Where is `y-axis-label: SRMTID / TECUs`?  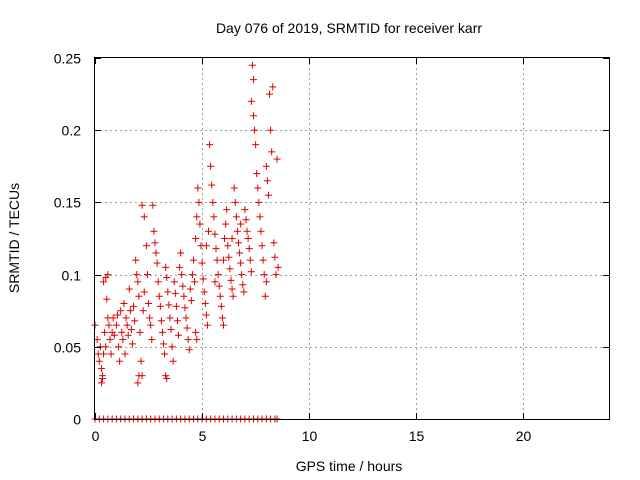 y-axis-label: SRMTID / TECUs is located at coordinates (14, 238).